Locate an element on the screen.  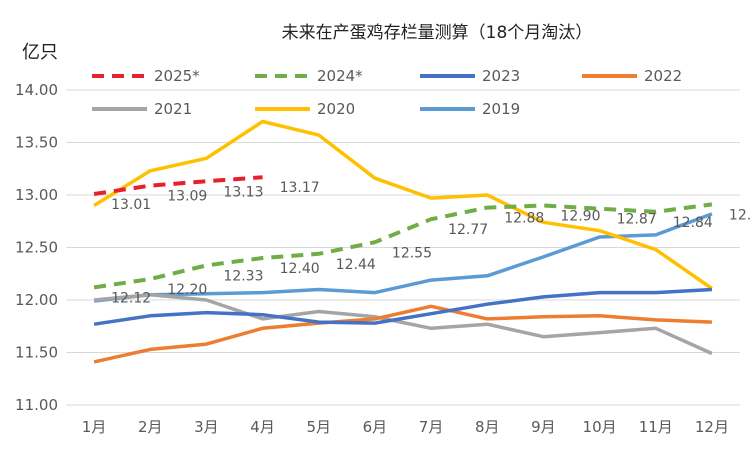
data-label: 12.87 is located at coordinates (637, 220).